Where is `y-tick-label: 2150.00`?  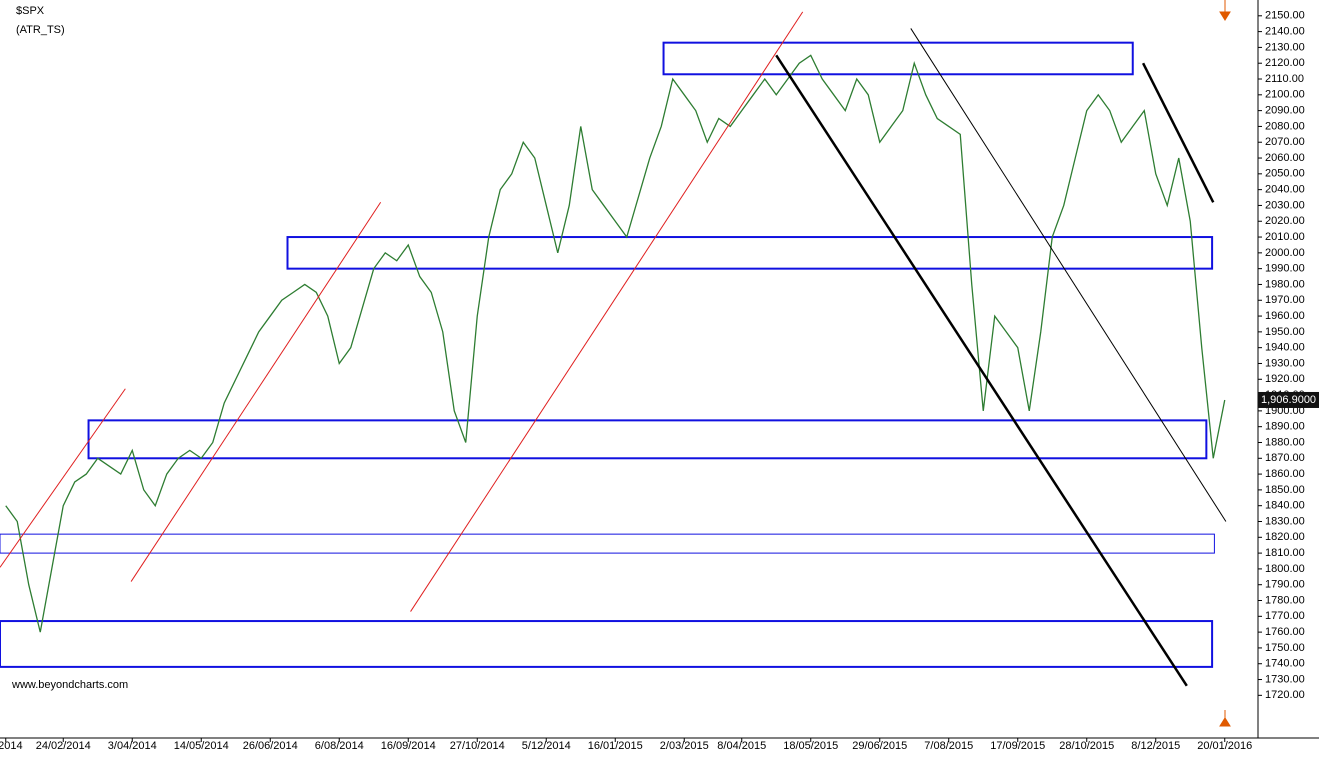
y-tick-label: 2150.00 is located at coordinates (1285, 16).